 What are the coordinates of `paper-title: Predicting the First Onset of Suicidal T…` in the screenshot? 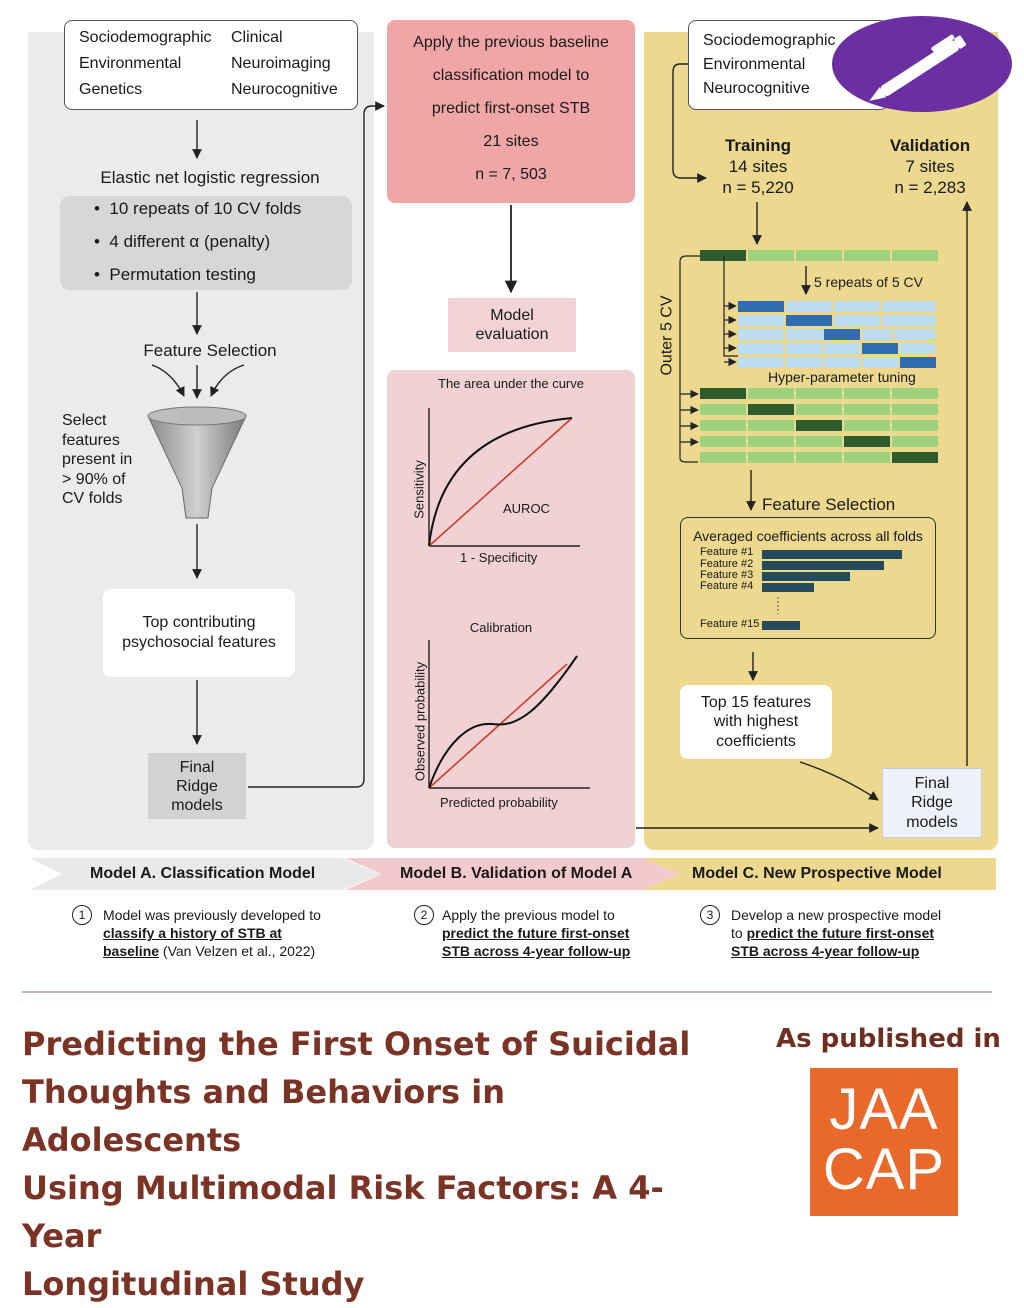 It's located at (356, 1164).